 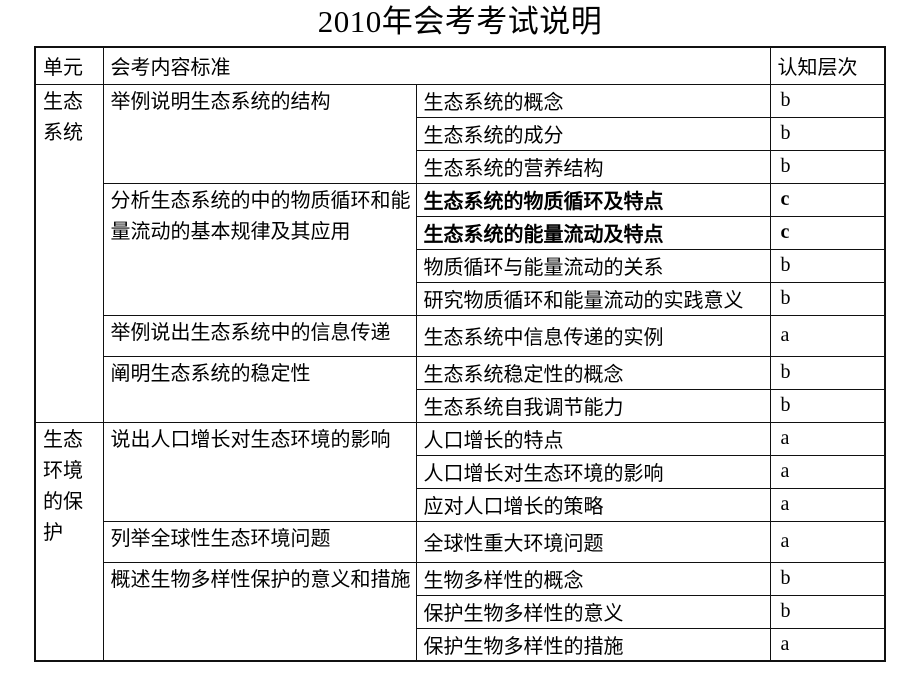 I want to click on topic-cell: 人口增长的特点, so click(x=593, y=438).